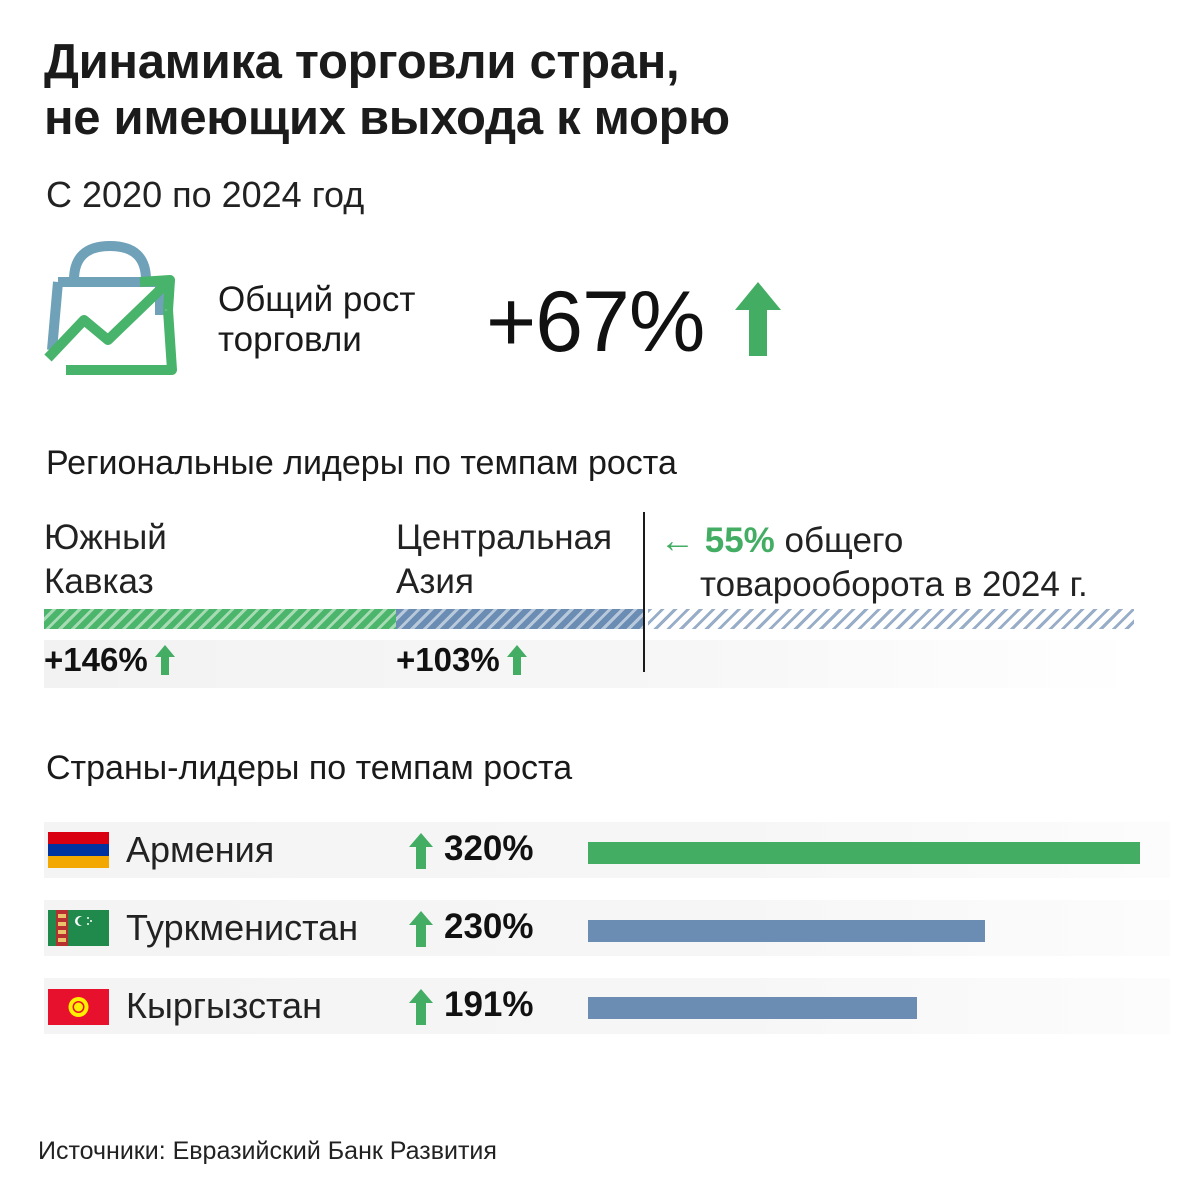 Image resolution: width=1201 pixels, height=1201 pixels. I want to click on region-value-south-caucasus: +146%, so click(110, 660).